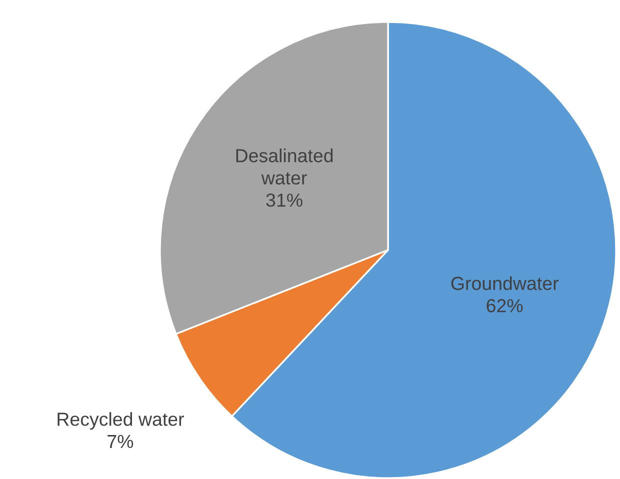  What do you see at coordinates (504, 305) in the screenshot?
I see `data-label: 62%` at bounding box center [504, 305].